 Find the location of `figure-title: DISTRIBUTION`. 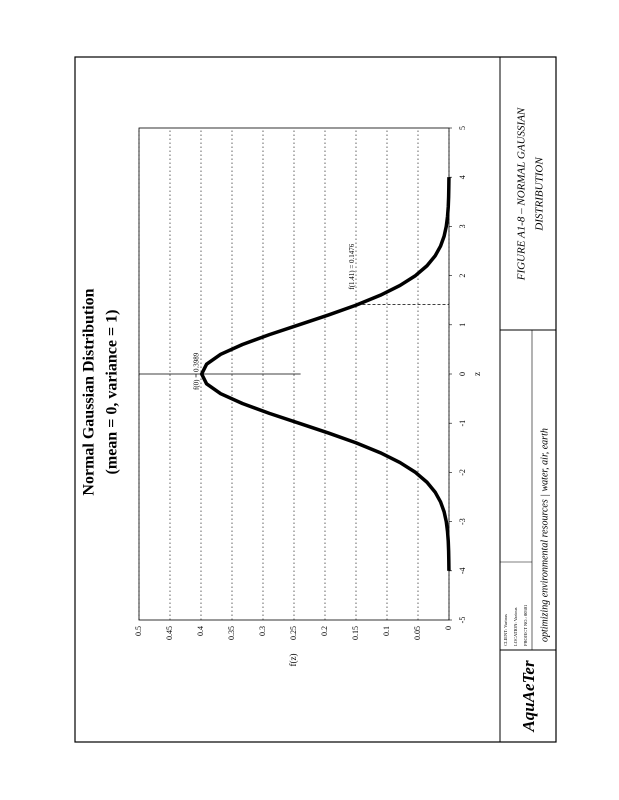

figure-title: DISTRIBUTION is located at coordinates (540, 194).